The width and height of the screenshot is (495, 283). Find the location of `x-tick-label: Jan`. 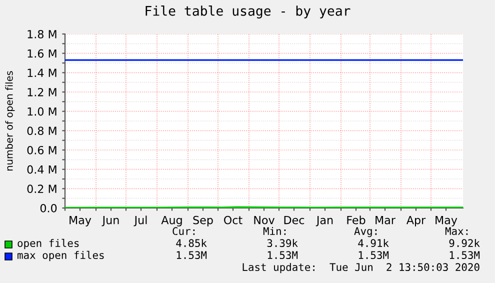

x-tick-label: Jan is located at coordinates (324, 221).